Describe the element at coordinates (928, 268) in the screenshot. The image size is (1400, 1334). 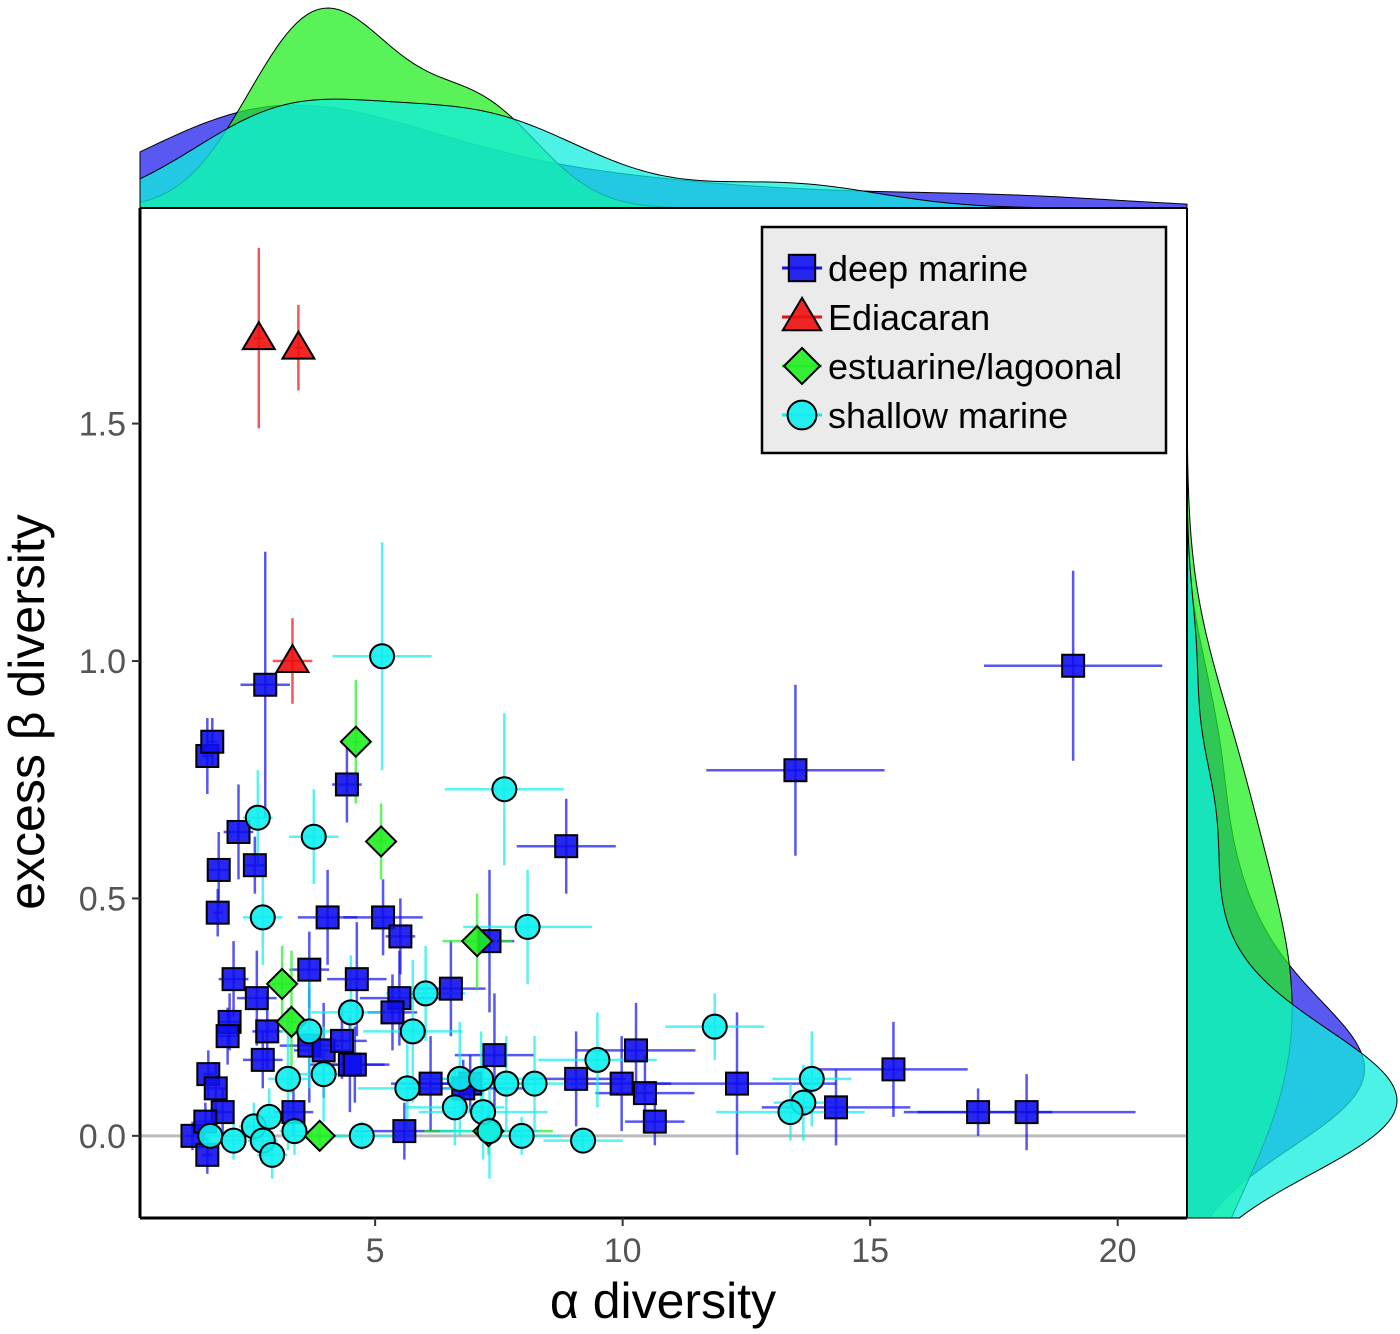
I see `legend-label: deep marine` at that location.